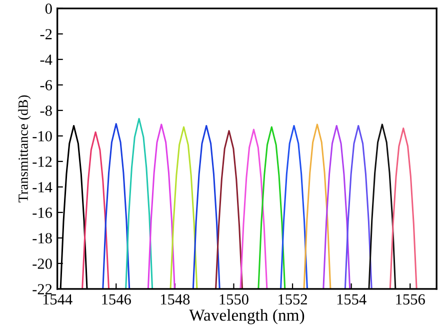  What do you see at coordinates (292, 299) in the screenshot?
I see `x-tick-label: 1552` at bounding box center [292, 299].